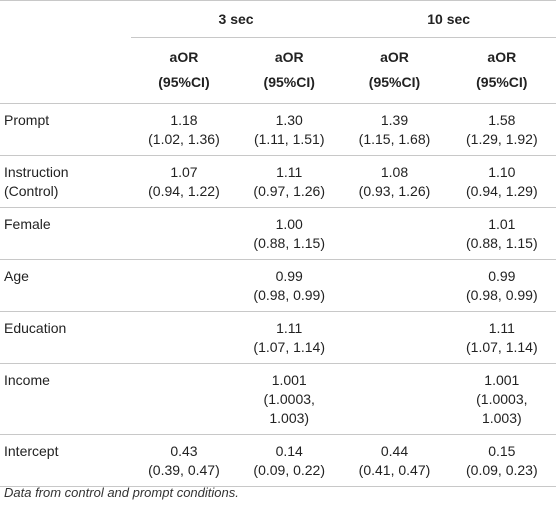 Image resolution: width=556 pixels, height=506 pixels. I want to click on table-cell: 1.30 (1.11, 1.51), so click(289, 129).